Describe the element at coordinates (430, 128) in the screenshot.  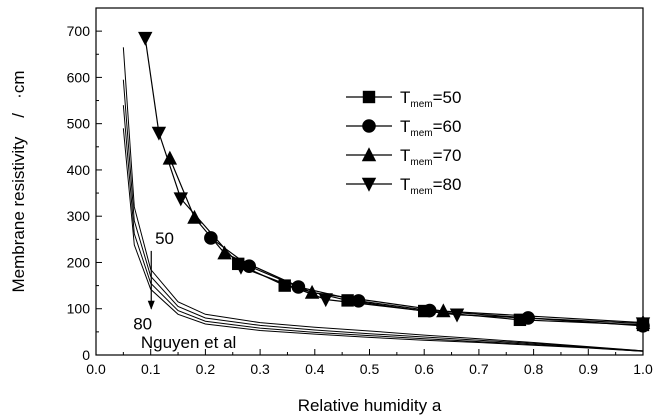
I see `legend-label: Tmem=60` at that location.